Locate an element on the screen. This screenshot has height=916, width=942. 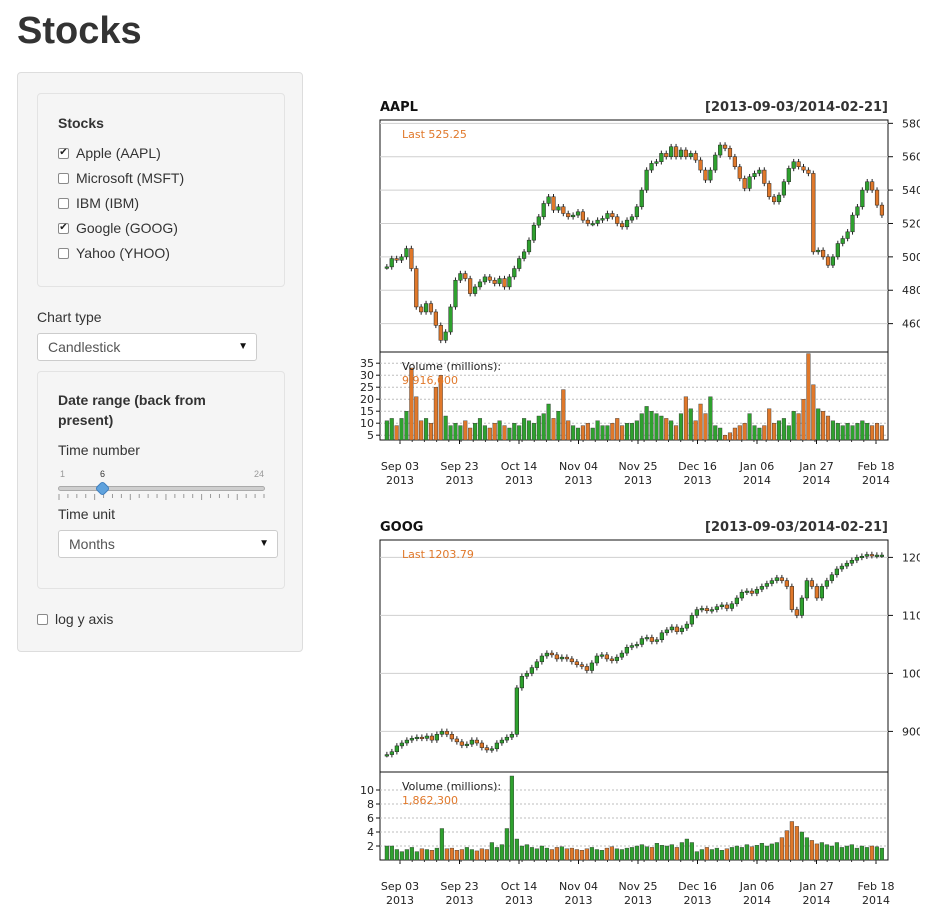
x-tick-year: 2013 is located at coordinates (519, 900).